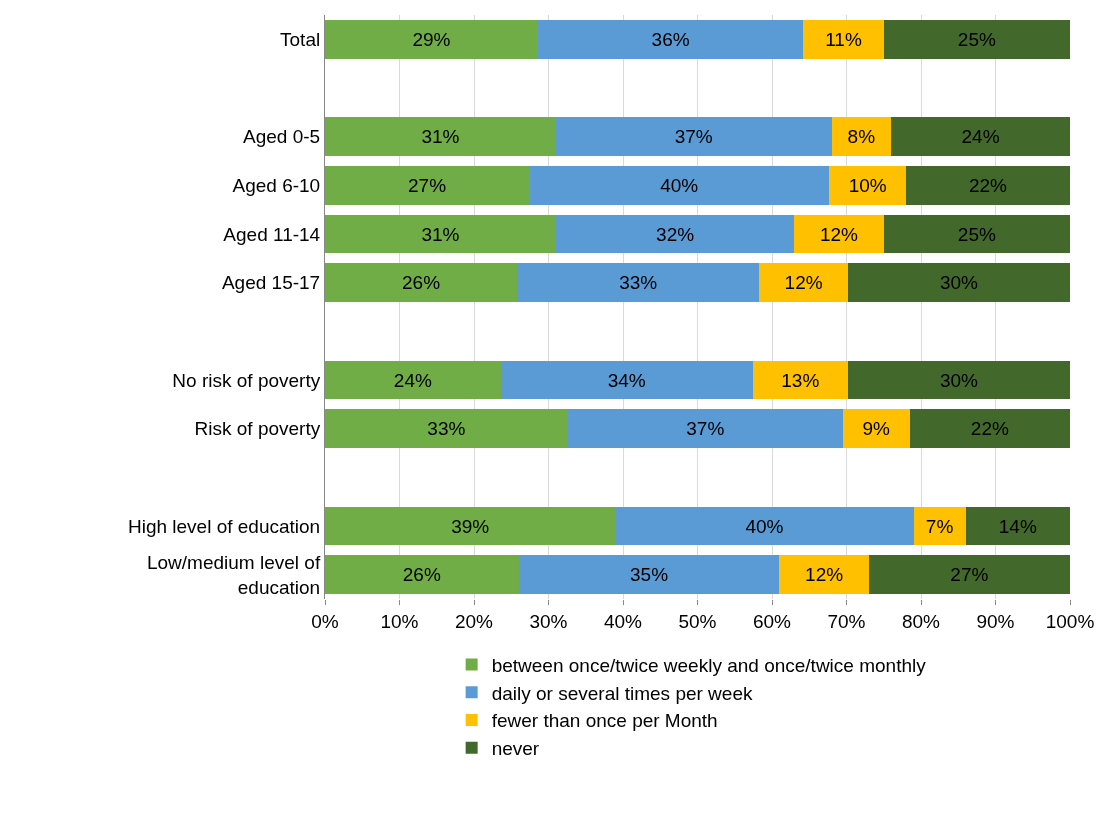  Describe the element at coordinates (772, 621) in the screenshot. I see `x-tick-label: 60%` at that location.